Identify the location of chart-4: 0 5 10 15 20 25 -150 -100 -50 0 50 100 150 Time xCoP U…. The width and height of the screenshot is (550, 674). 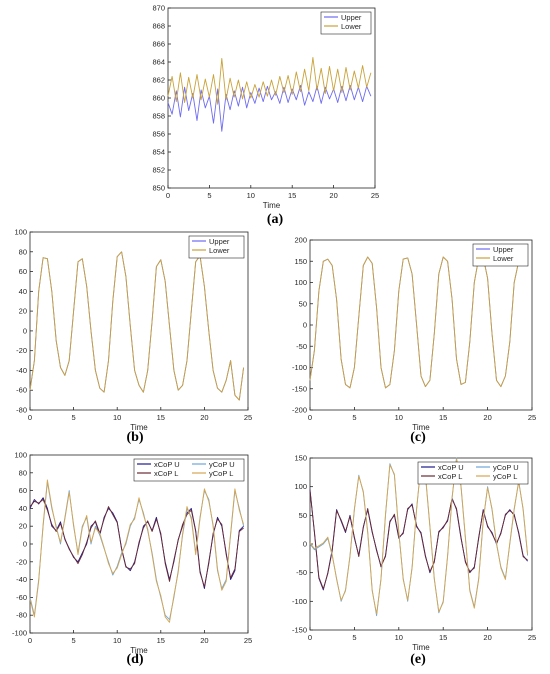
(414, 553).